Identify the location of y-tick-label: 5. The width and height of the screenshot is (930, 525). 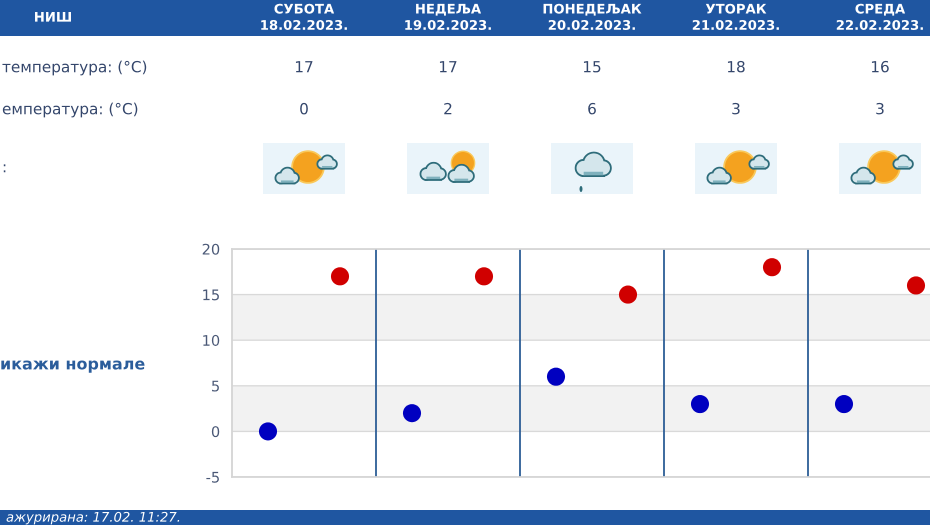
(215, 386).